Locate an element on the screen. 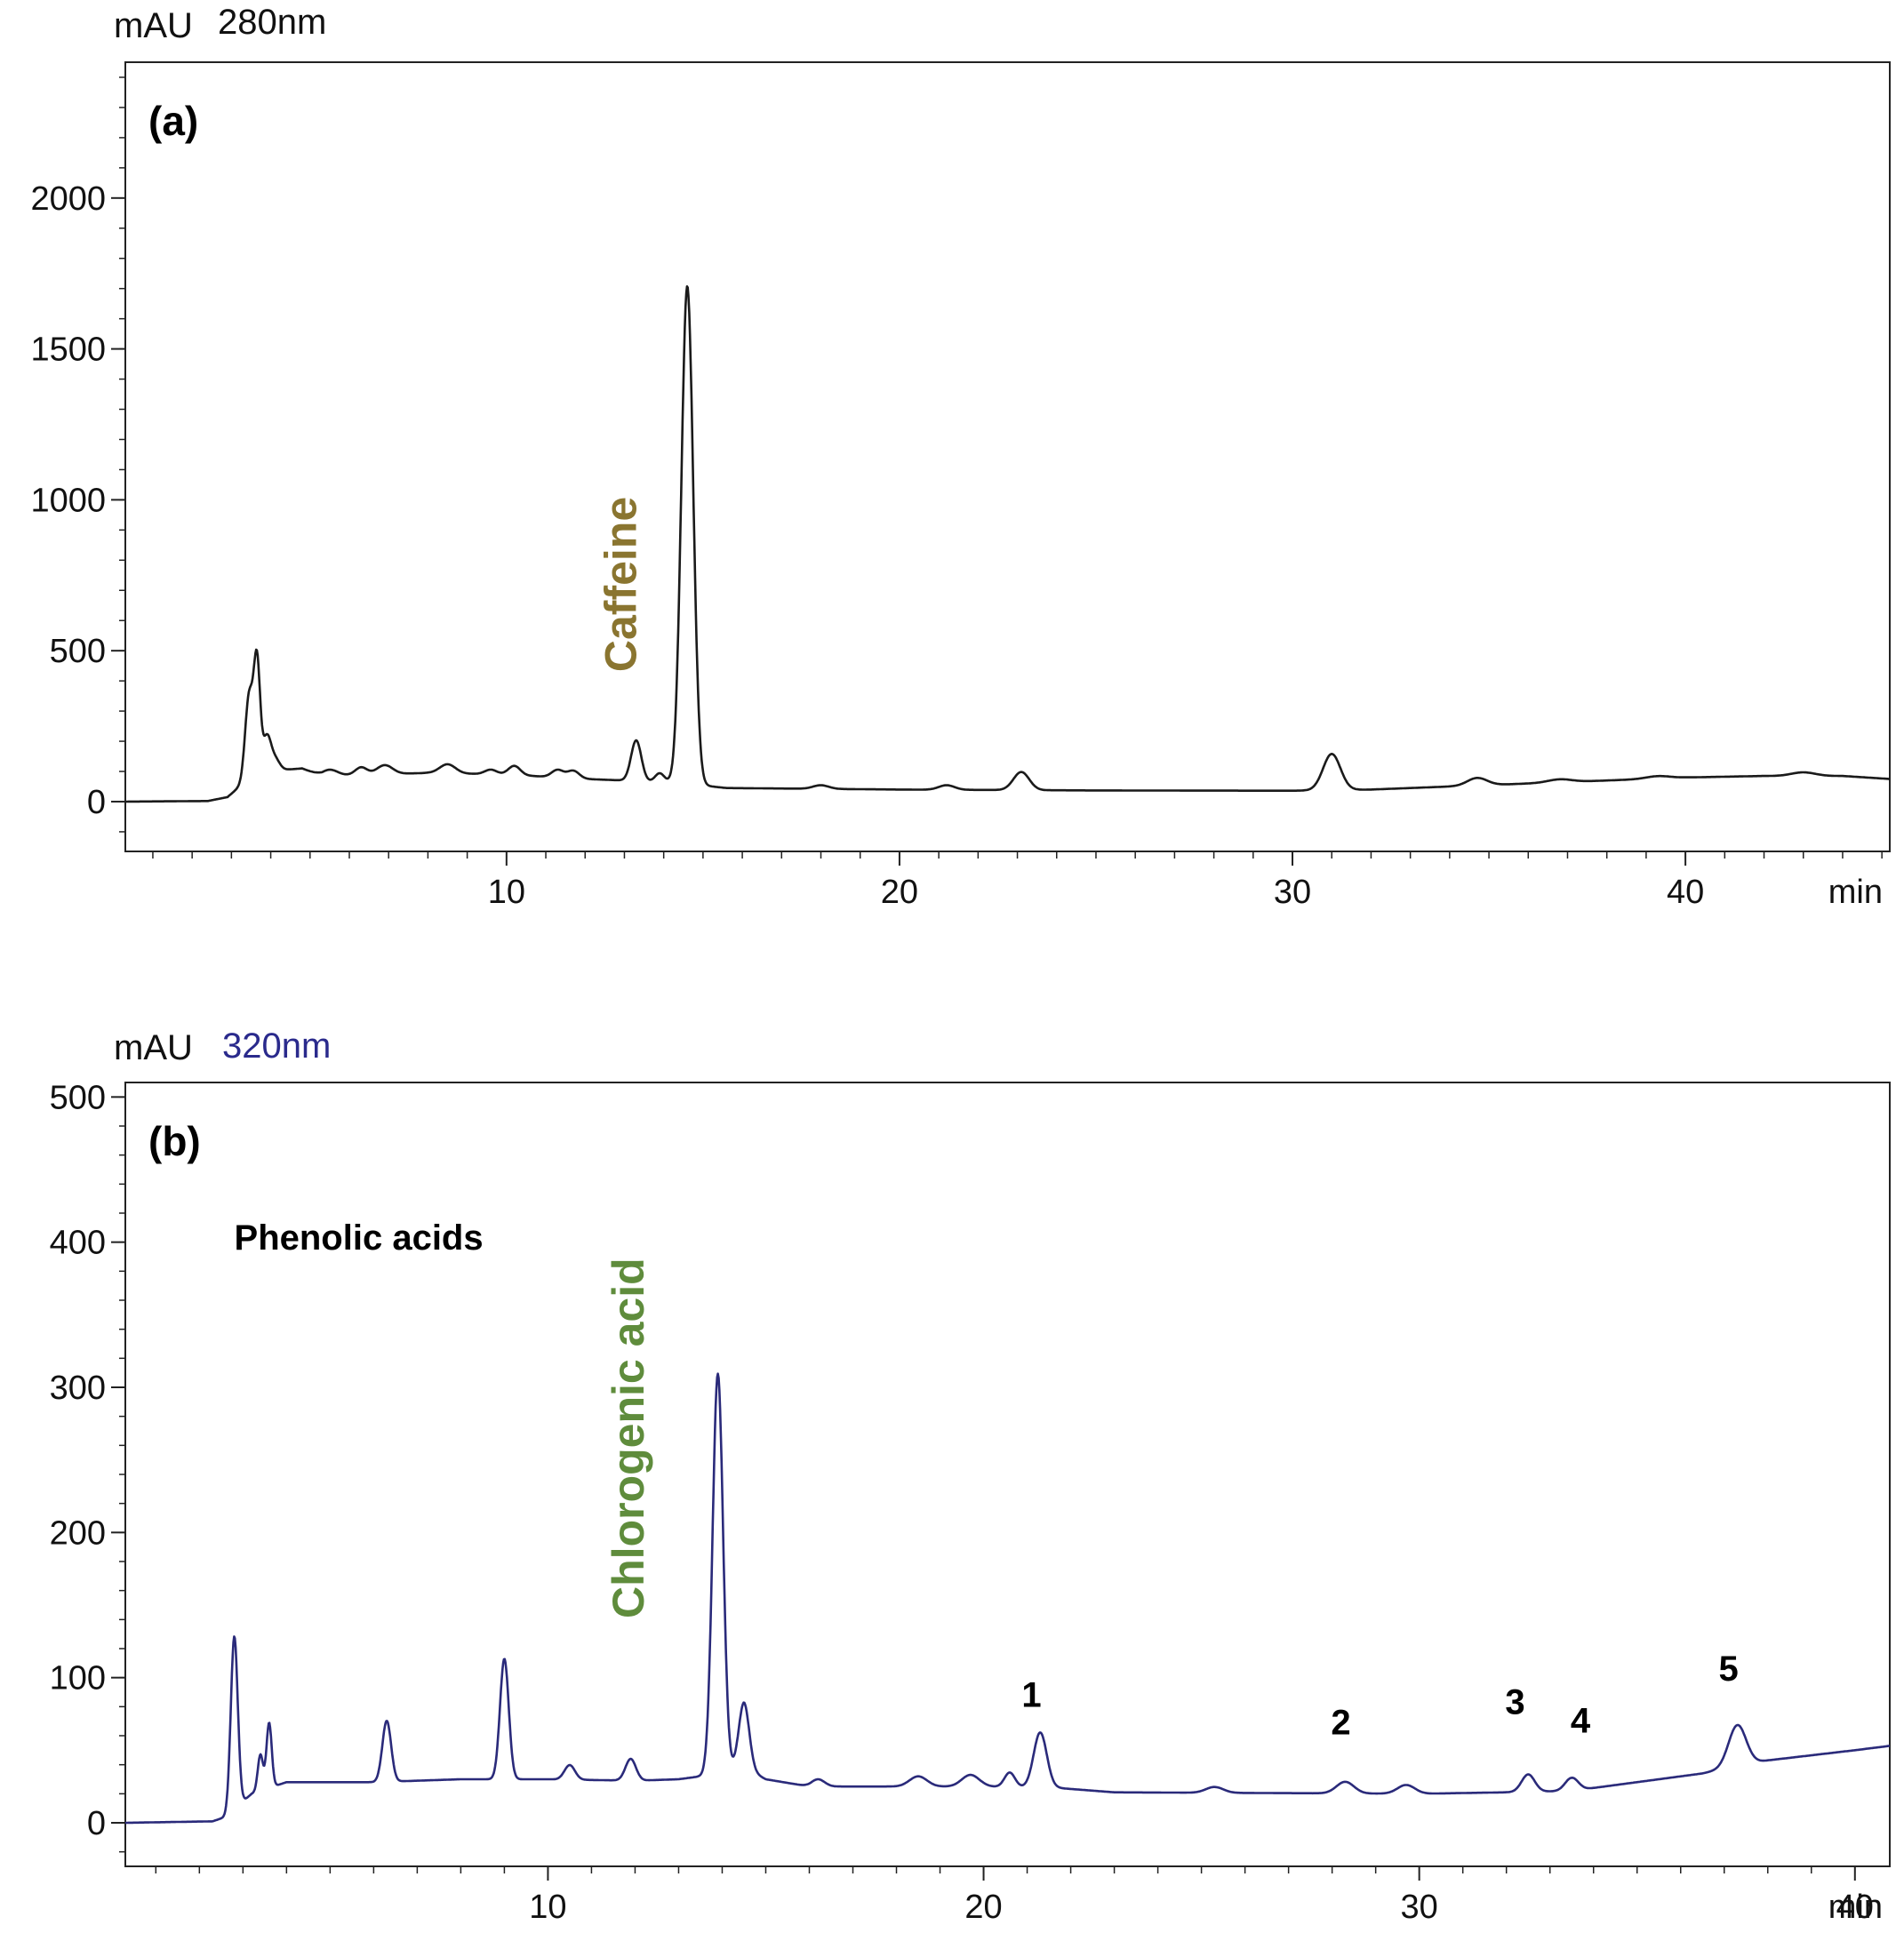  y-tick-label: 100 is located at coordinates (78, 1678).